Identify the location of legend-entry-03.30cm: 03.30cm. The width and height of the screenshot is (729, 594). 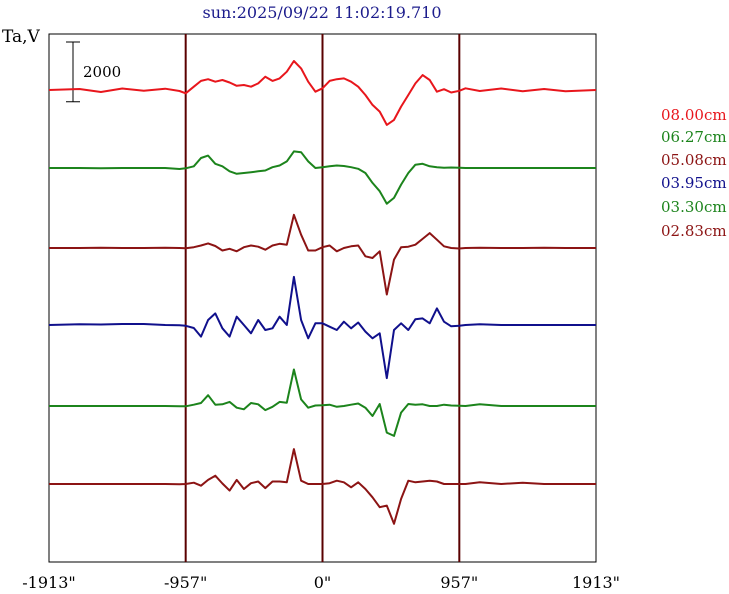
(694, 207).